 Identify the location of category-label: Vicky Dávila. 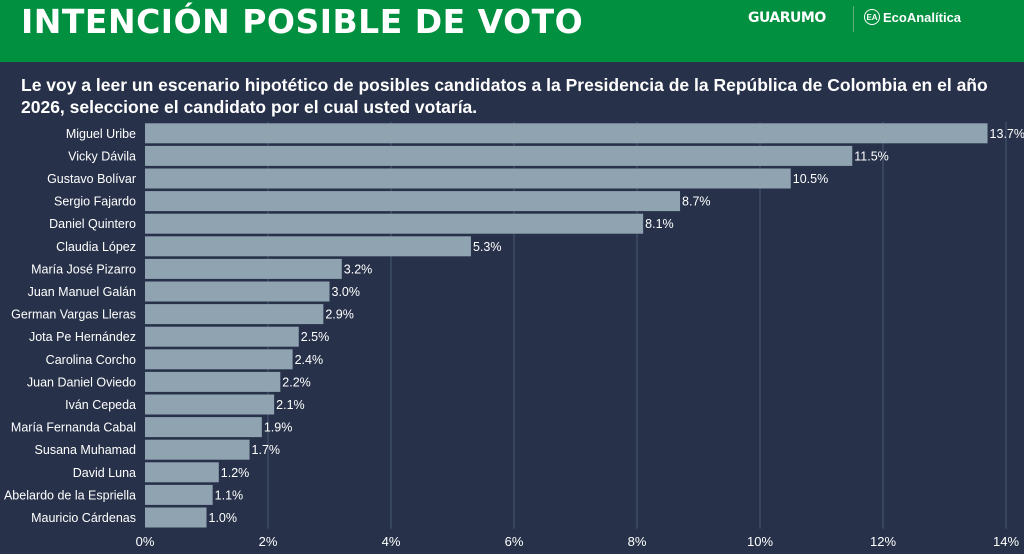
(102, 156).